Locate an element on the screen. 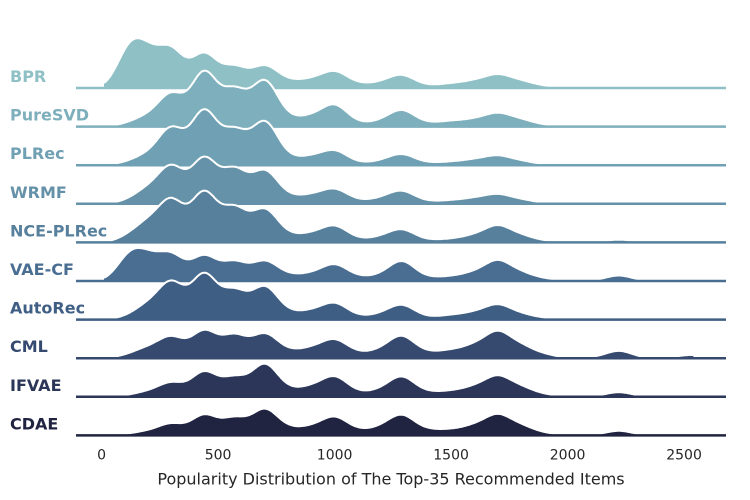 The image size is (750, 500). ridge-cml is located at coordinates (401, 344).